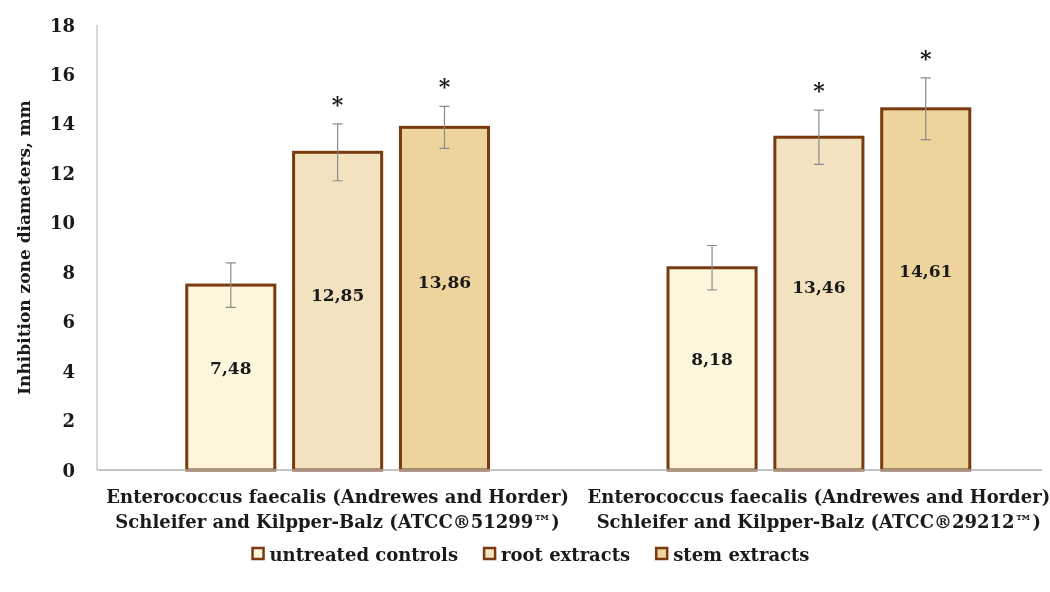  I want to click on y-tick-label: 8, so click(68, 272).